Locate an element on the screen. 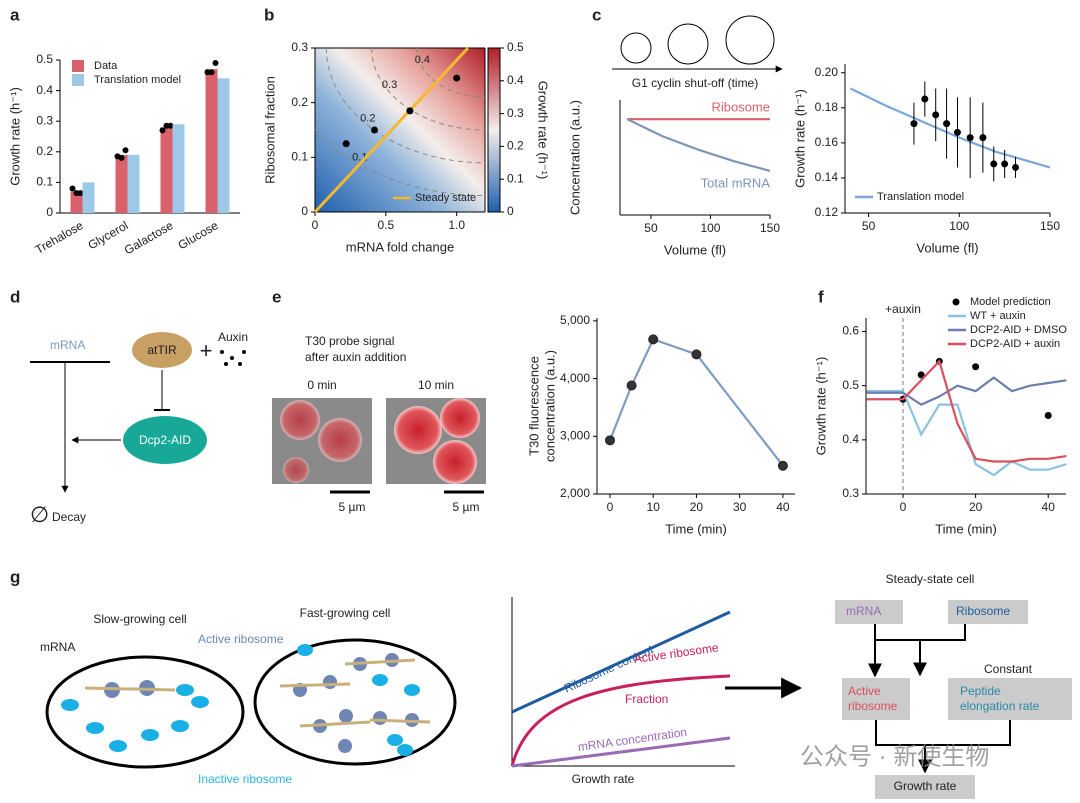 This screenshot has width=1080, height=803. y-tick-label: 0.2 is located at coordinates (299, 102).